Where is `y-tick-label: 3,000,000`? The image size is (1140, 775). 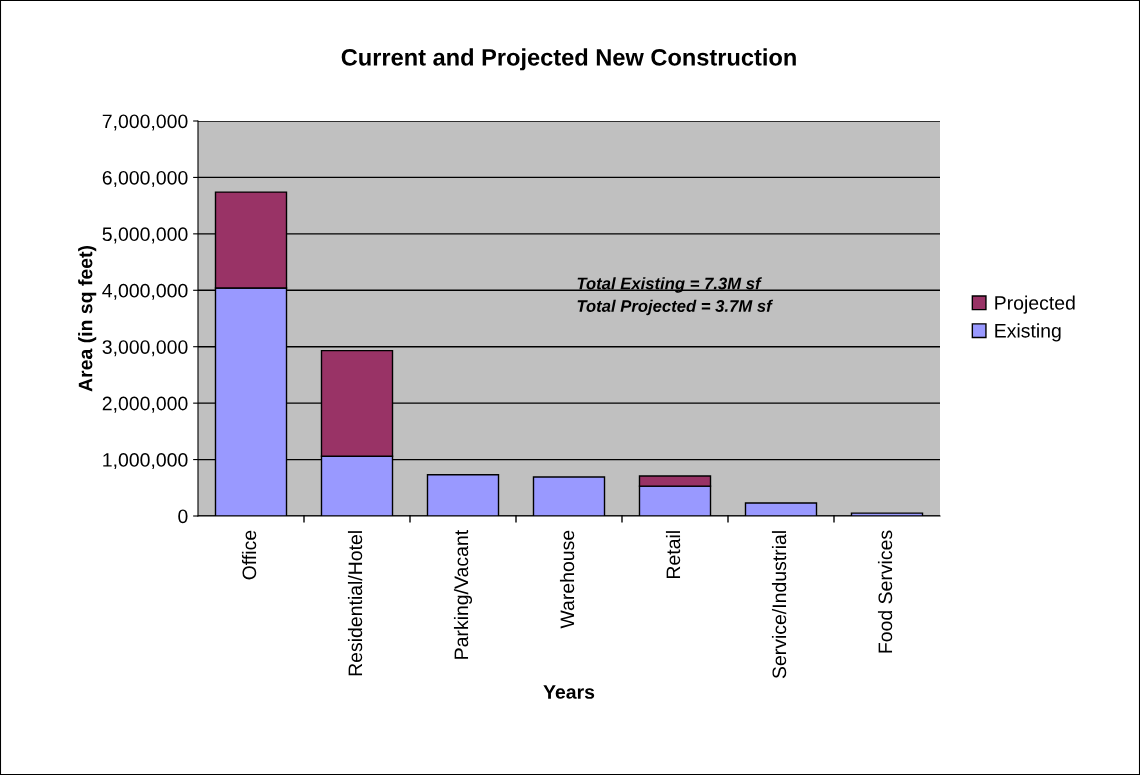
y-tick-label: 3,000,000 is located at coordinates (145, 348).